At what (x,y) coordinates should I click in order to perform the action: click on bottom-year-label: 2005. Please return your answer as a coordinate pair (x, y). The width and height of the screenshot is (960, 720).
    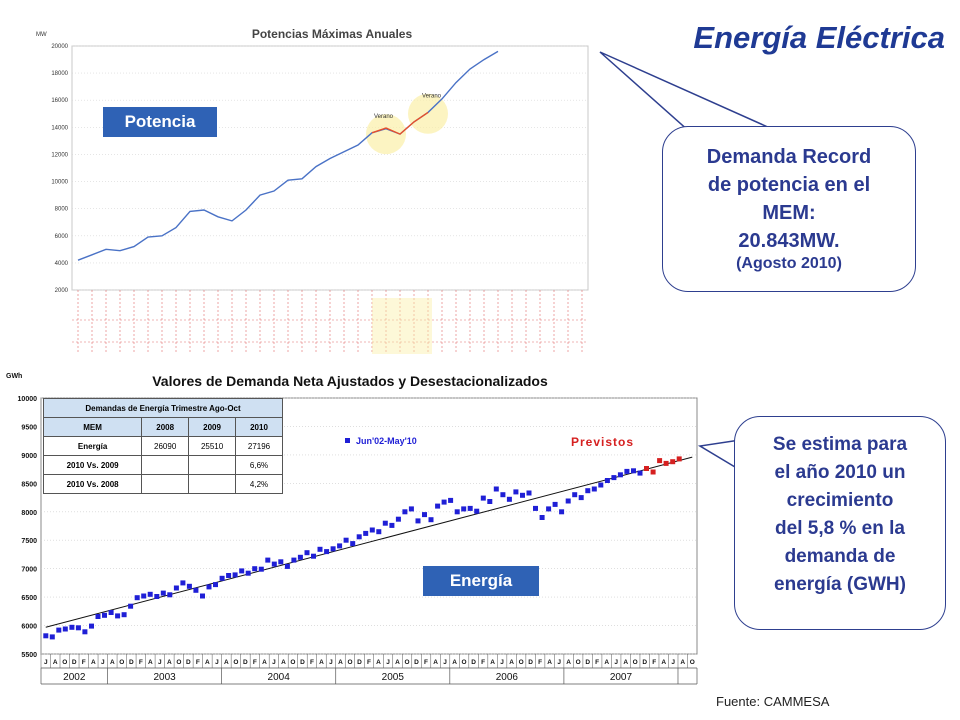
    Looking at the image, I should click on (393, 677).